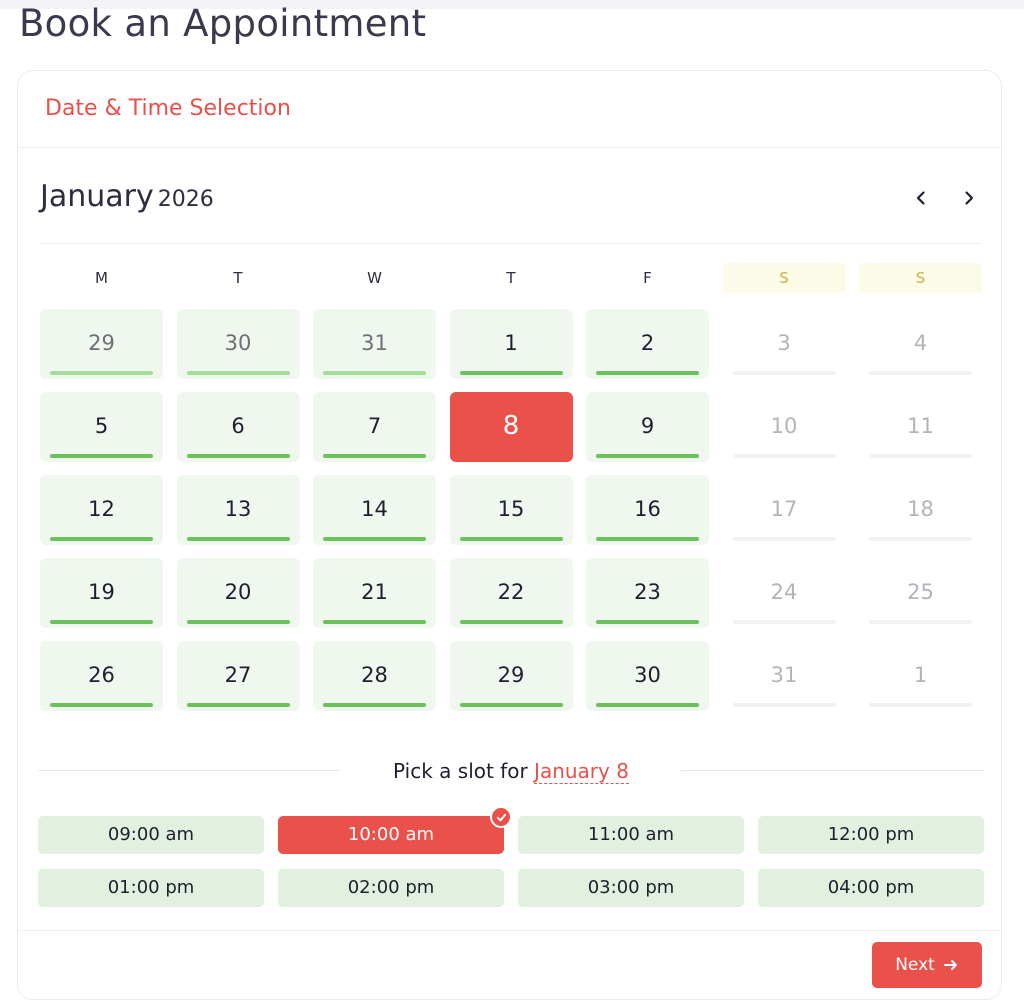  I want to click on day-number: 27, so click(238, 675).